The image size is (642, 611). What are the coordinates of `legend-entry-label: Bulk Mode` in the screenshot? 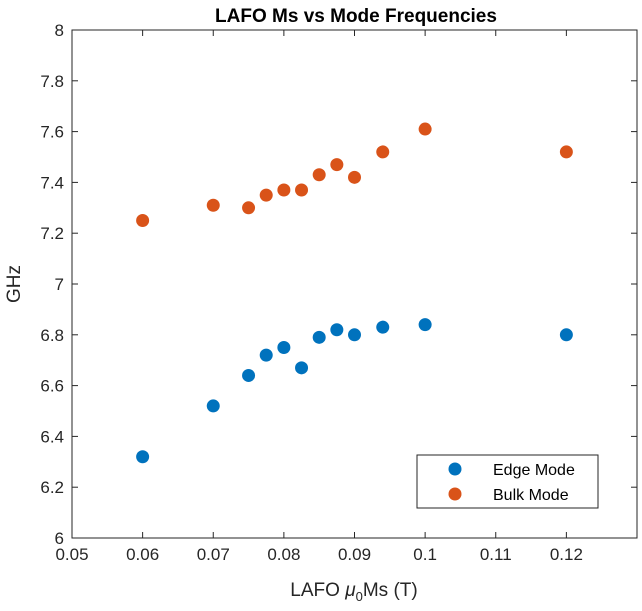 It's located at (531, 495).